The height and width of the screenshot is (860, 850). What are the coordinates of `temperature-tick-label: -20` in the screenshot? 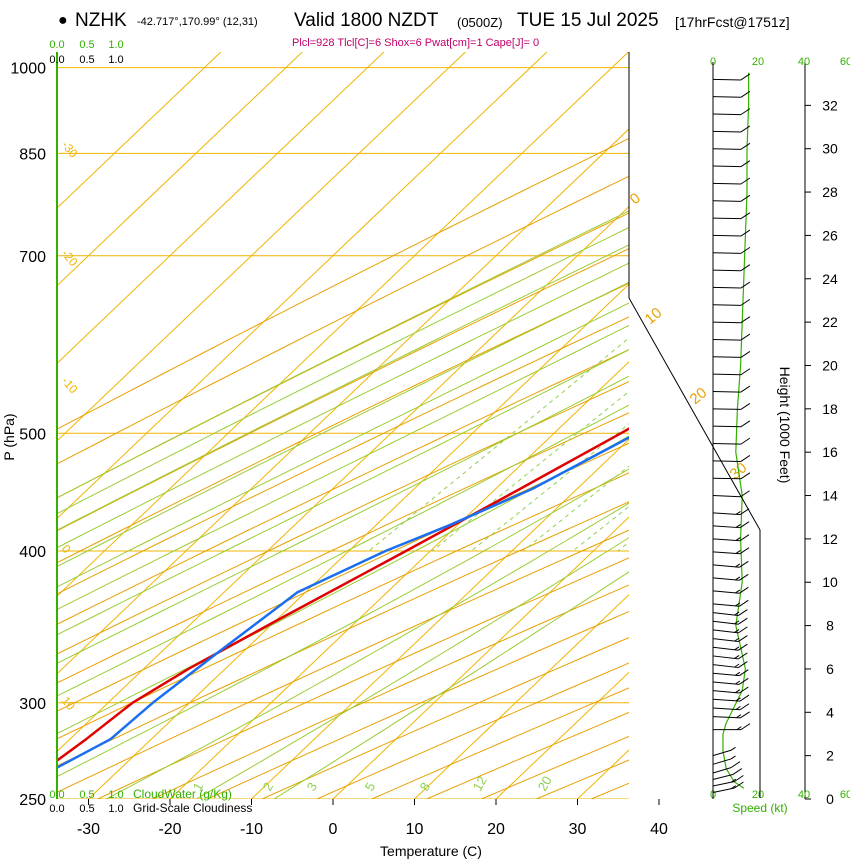 It's located at (169, 829).